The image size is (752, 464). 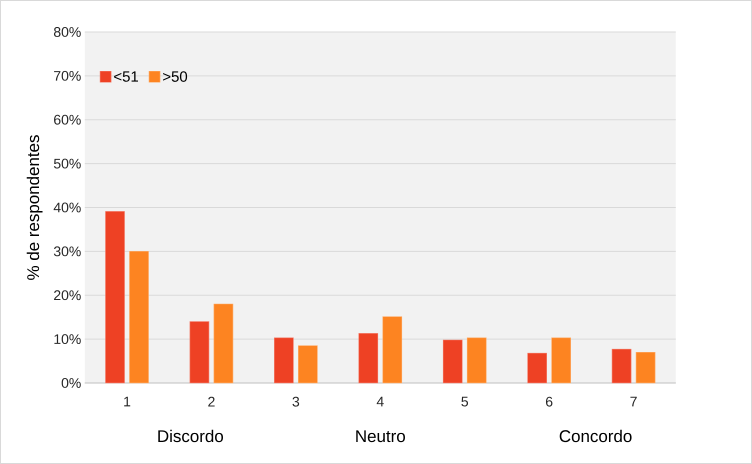 What do you see at coordinates (549, 401) in the screenshot?
I see `x-tick-label: 6` at bounding box center [549, 401].